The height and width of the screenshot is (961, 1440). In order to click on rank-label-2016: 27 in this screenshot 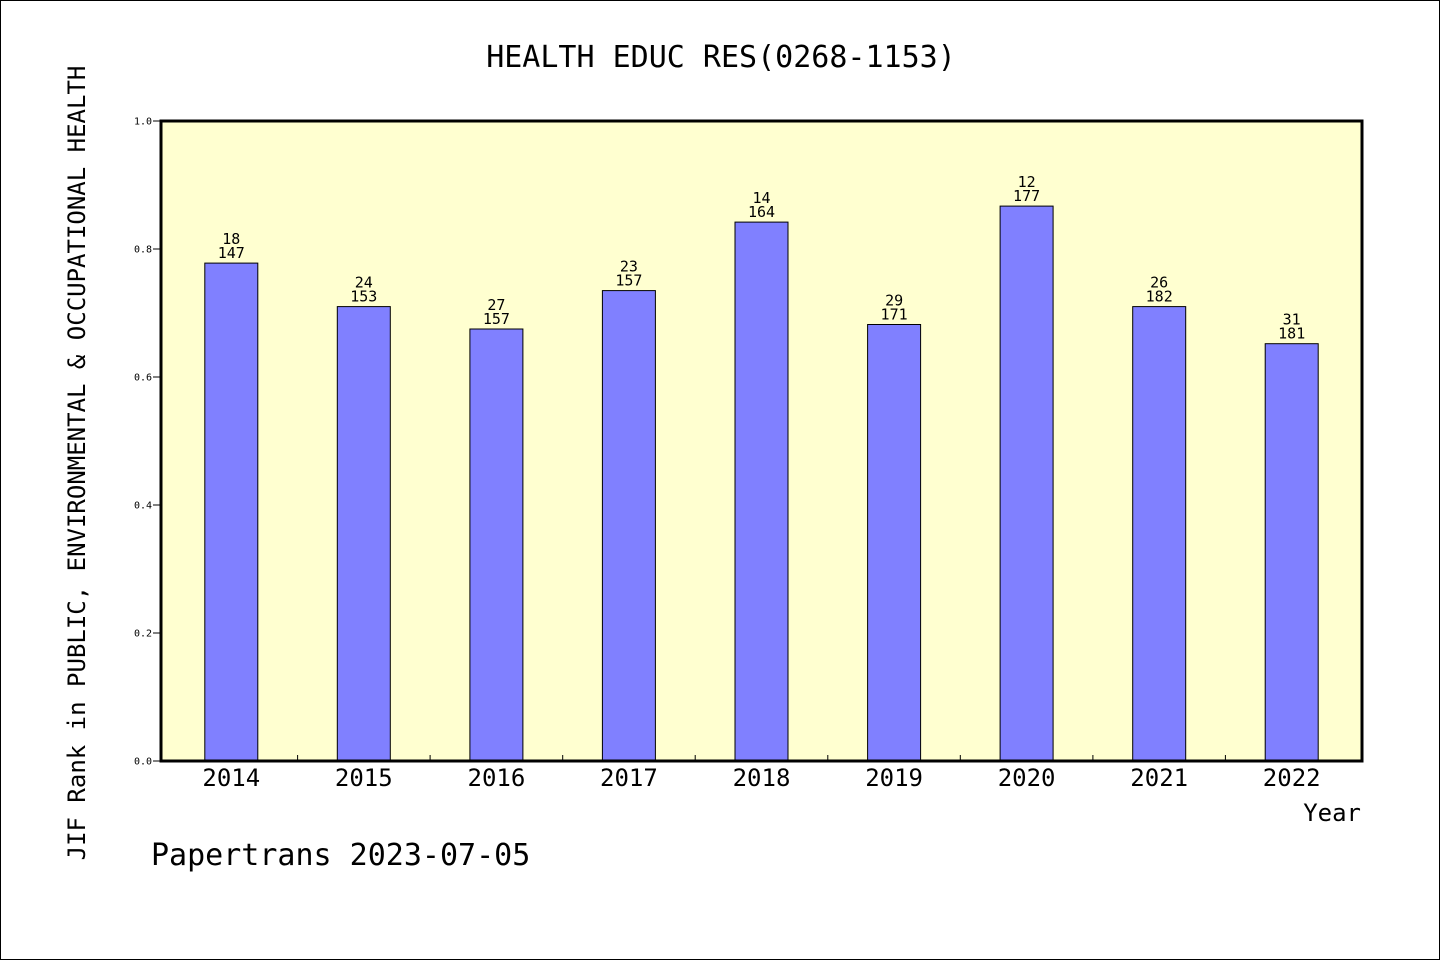, I will do `click(496, 305)`.